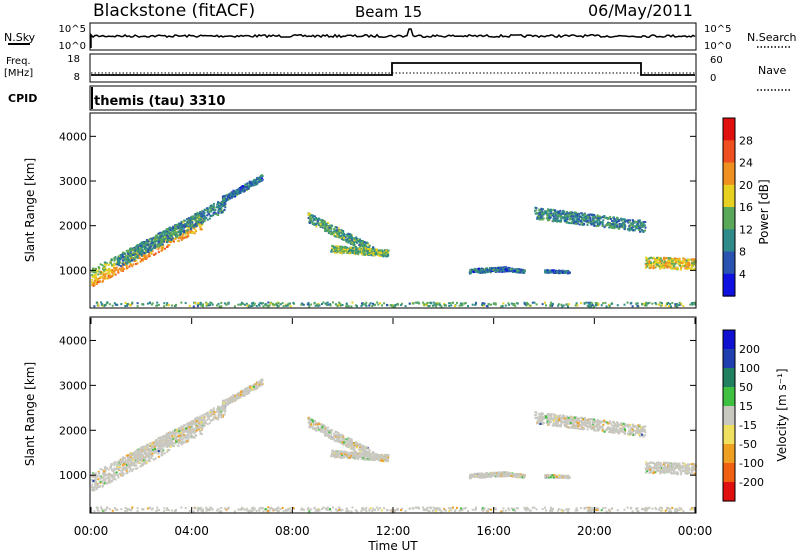  I want to click on power-colorbar-tick-label: 16, so click(746, 207).